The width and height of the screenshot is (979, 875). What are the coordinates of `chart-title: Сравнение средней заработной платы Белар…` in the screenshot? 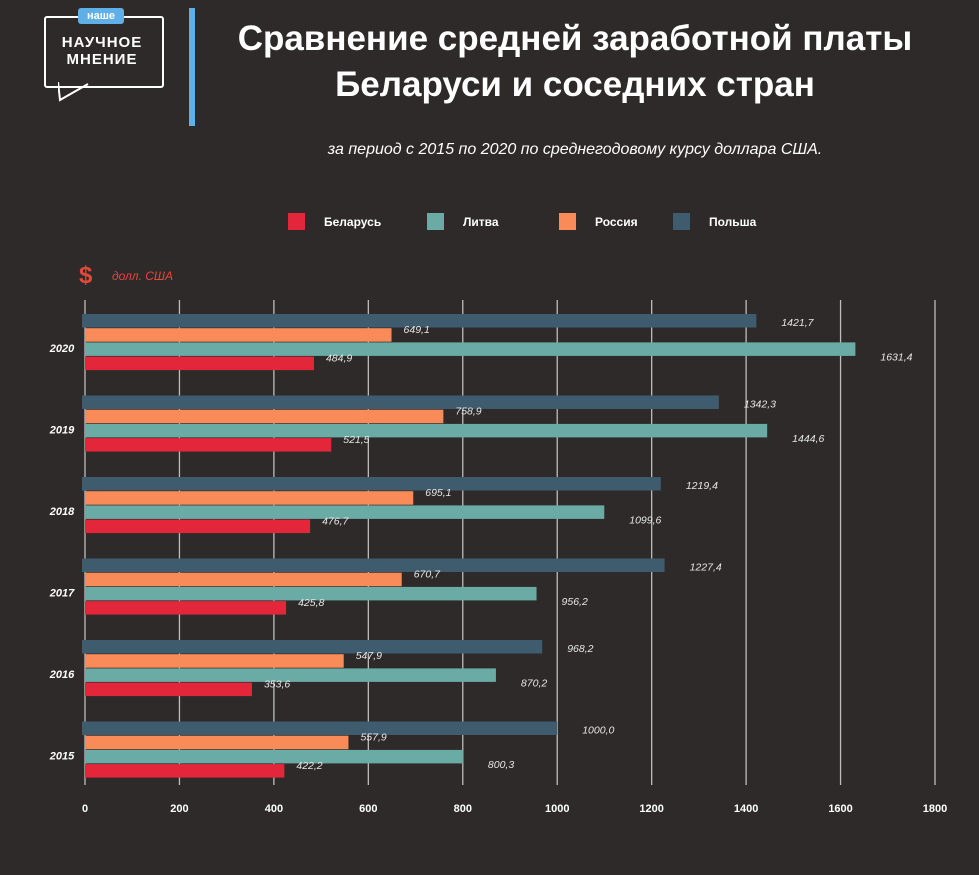 It's located at (575, 61).